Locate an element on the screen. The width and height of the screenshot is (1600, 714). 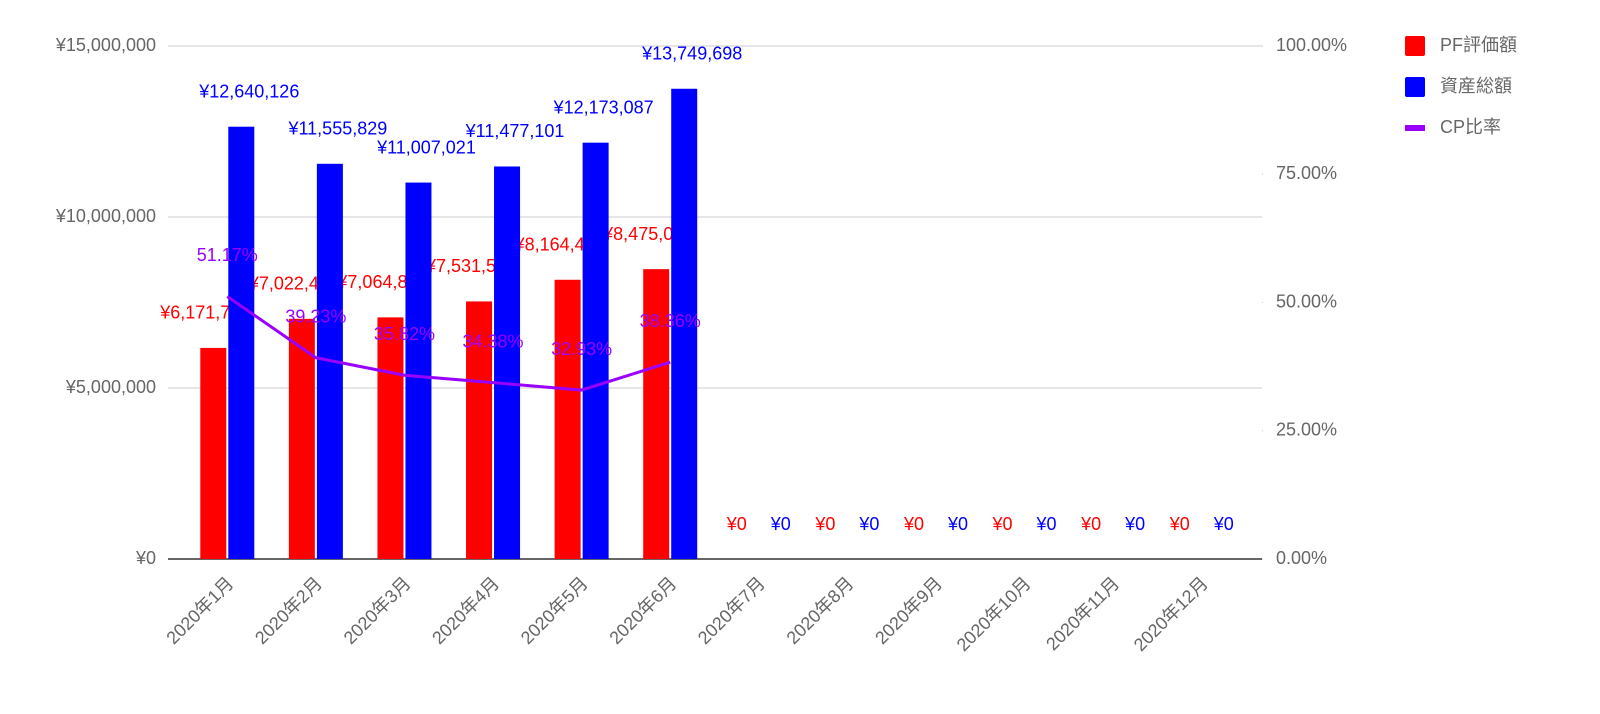
y-tick-label: ¥5,000,000 is located at coordinates (110, 387).